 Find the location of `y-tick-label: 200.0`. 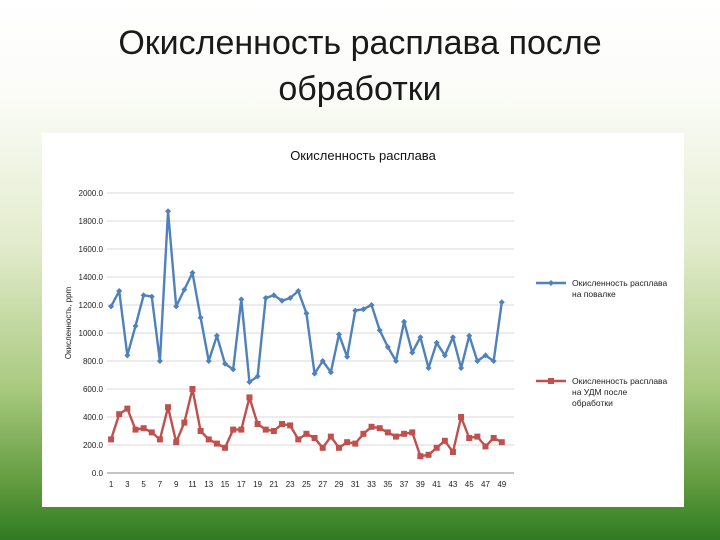

y-tick-label: 200.0 is located at coordinates (93, 445).